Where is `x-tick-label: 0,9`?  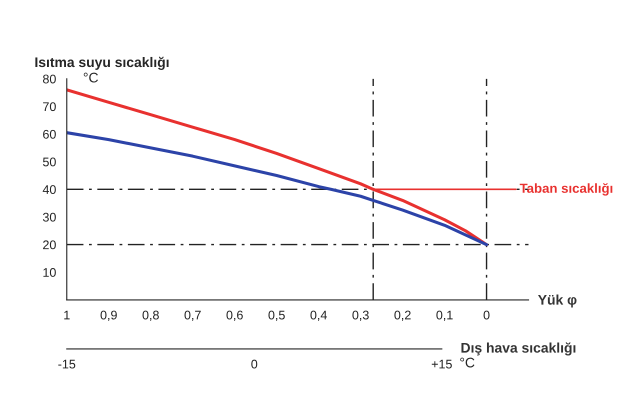 x-tick-label: 0,9 is located at coordinates (108, 315).